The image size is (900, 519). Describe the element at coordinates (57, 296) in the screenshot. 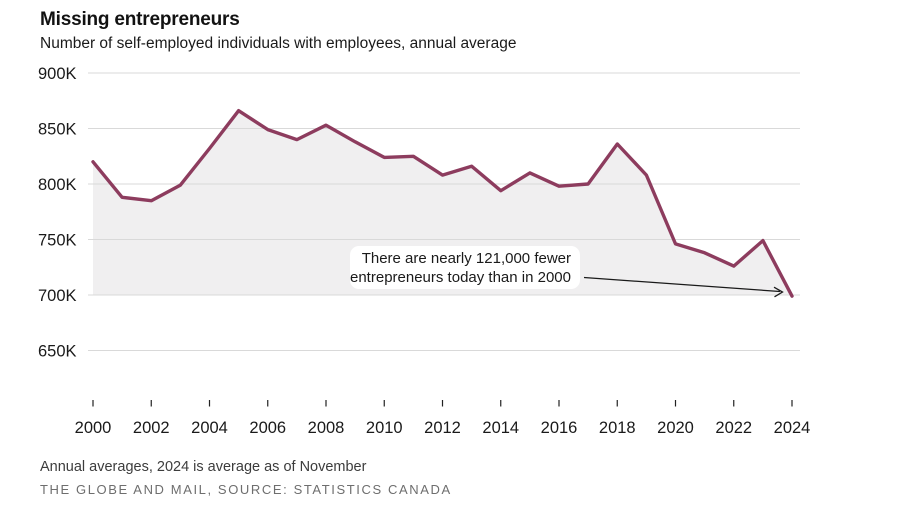

I see `y-tick-label: 700K` at that location.